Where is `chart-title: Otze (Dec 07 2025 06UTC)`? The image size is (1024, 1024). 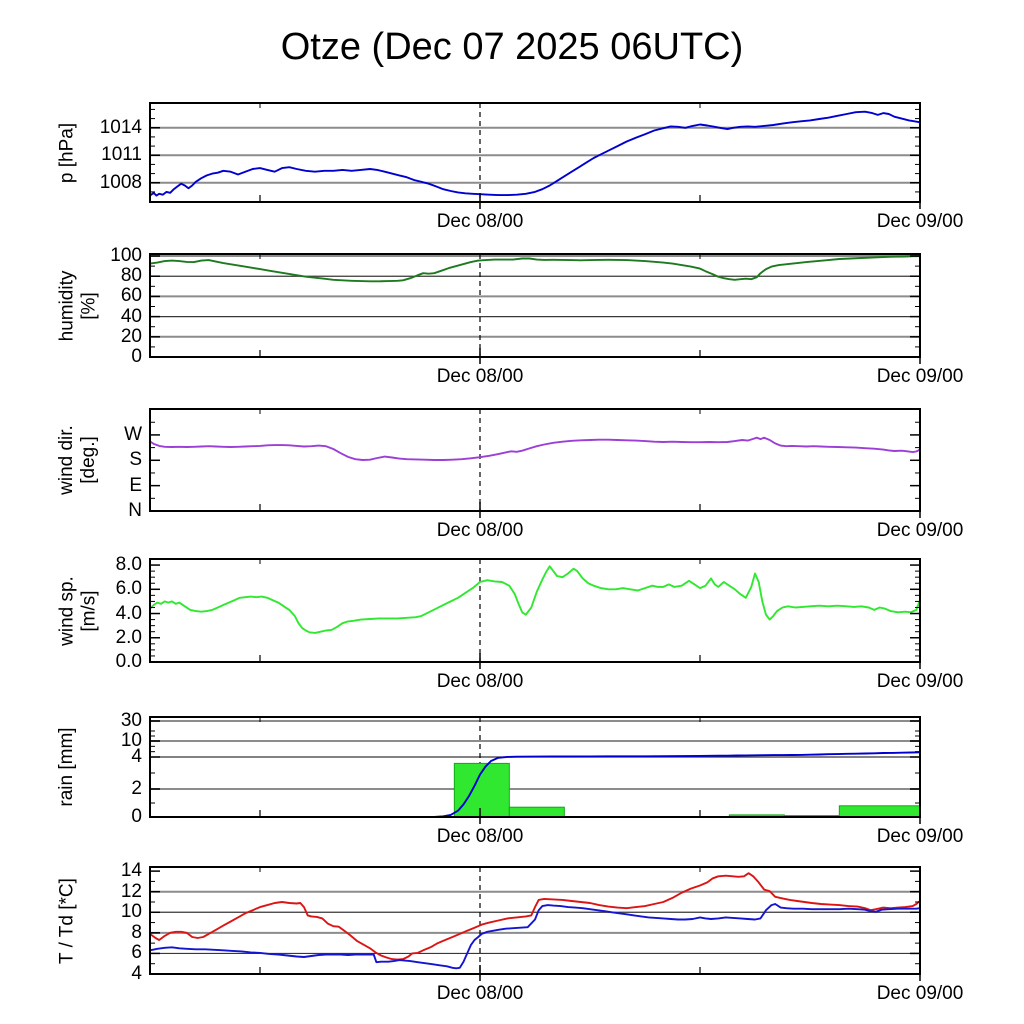 chart-title: Otze (Dec 07 2025 06UTC) is located at coordinates (512, 47).